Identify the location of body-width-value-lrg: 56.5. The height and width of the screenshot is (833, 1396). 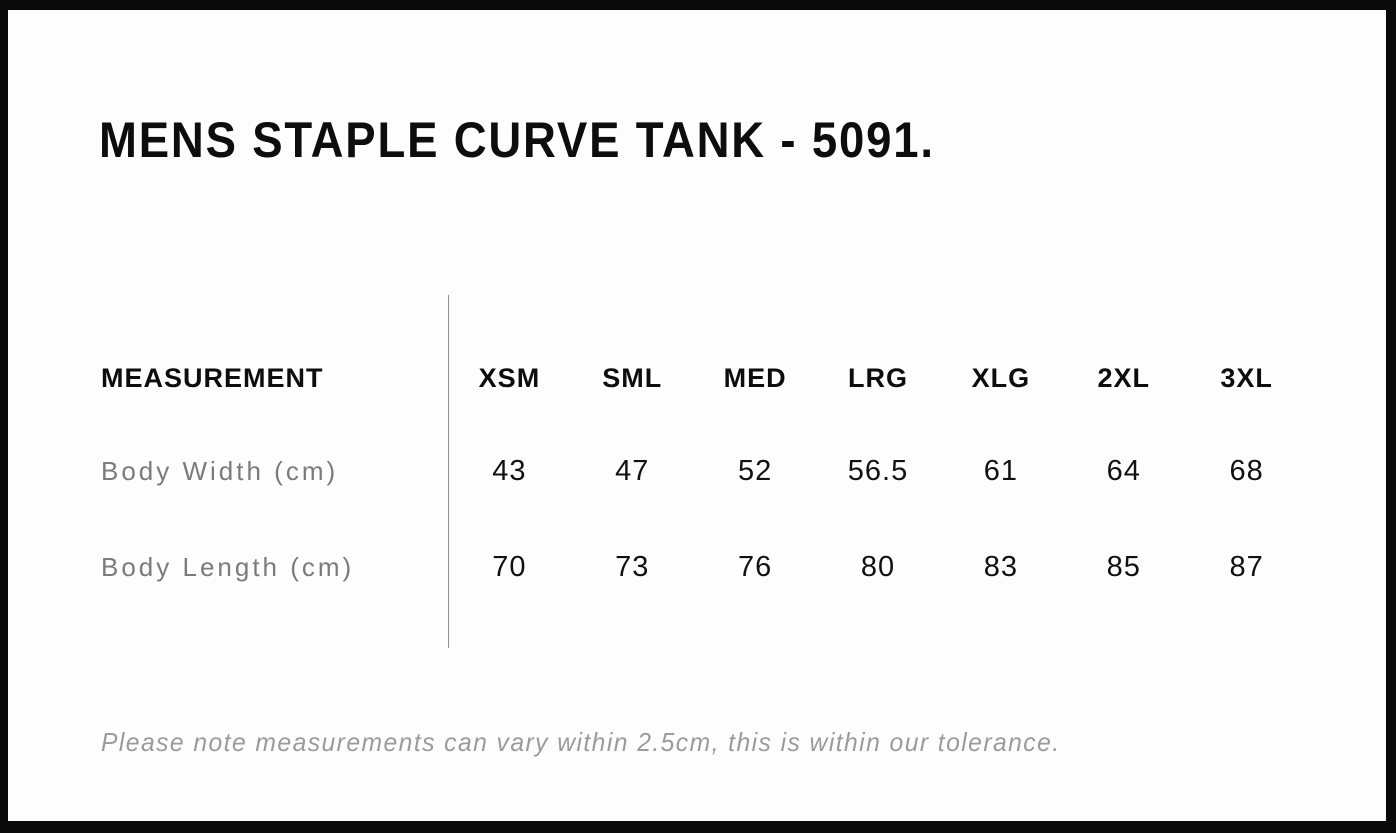
(878, 470).